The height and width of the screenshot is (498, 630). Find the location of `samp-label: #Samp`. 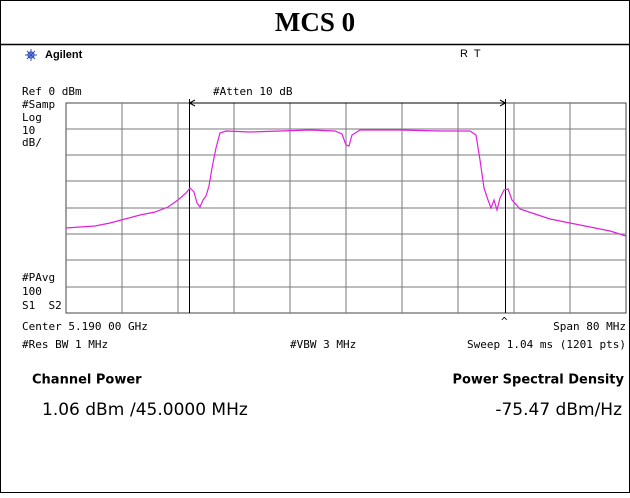

samp-label: #Samp is located at coordinates (38, 104).